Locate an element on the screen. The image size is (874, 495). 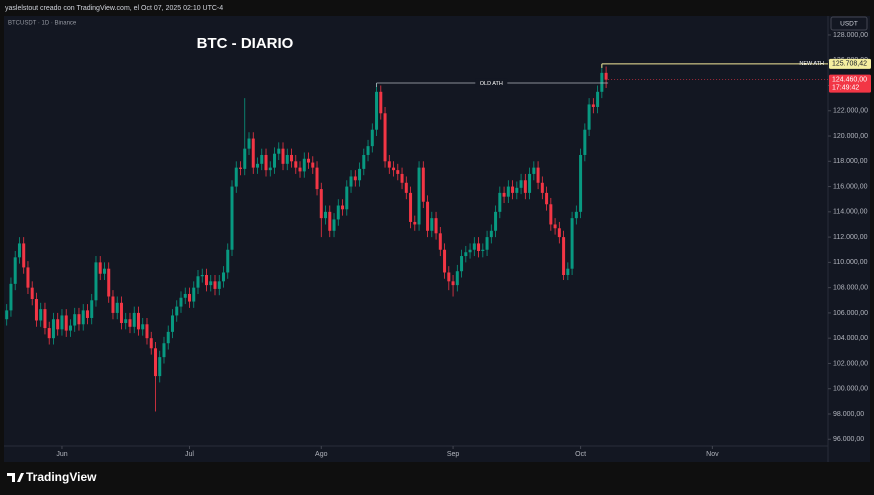
symbol: BTCUSDT · 1D · Binance is located at coordinates (42, 24).